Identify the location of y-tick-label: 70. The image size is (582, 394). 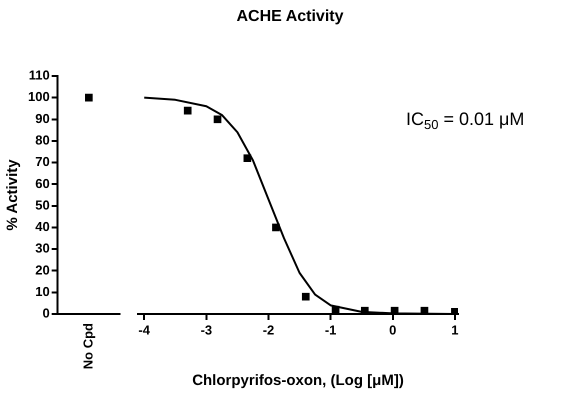
(42, 162).